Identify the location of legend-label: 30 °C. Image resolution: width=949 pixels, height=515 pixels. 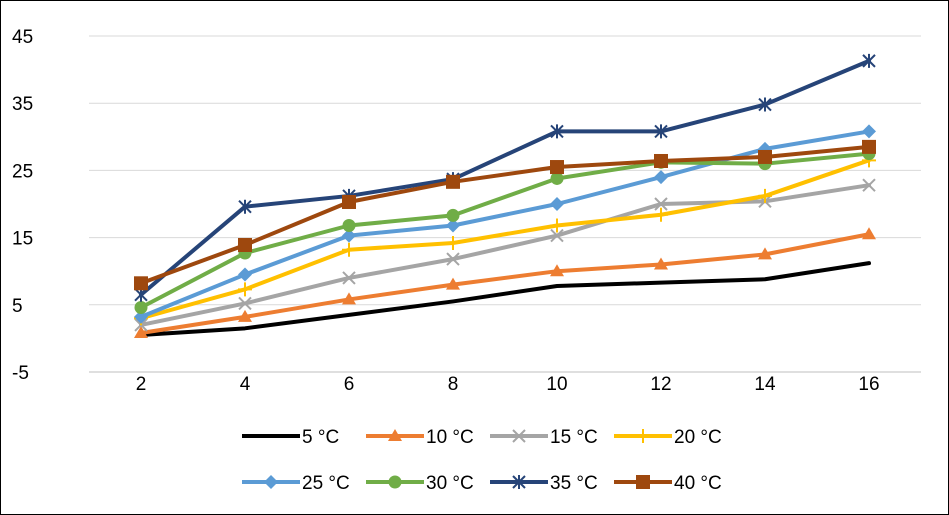
(450, 483).